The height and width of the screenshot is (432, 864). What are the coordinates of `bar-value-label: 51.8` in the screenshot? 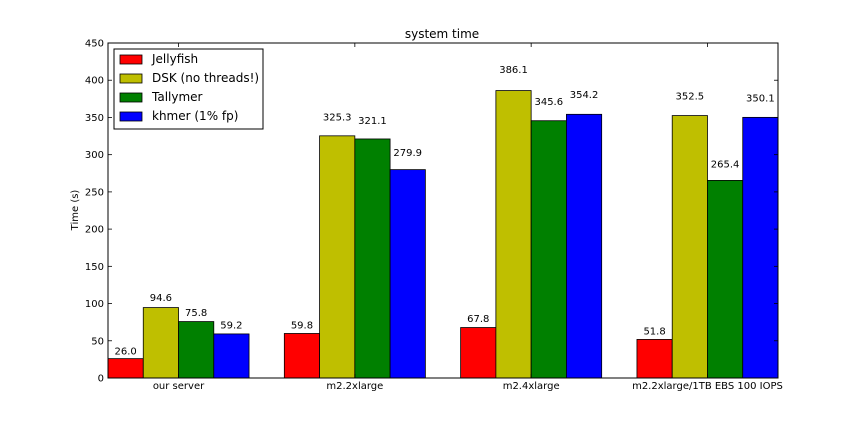 It's located at (654, 332).